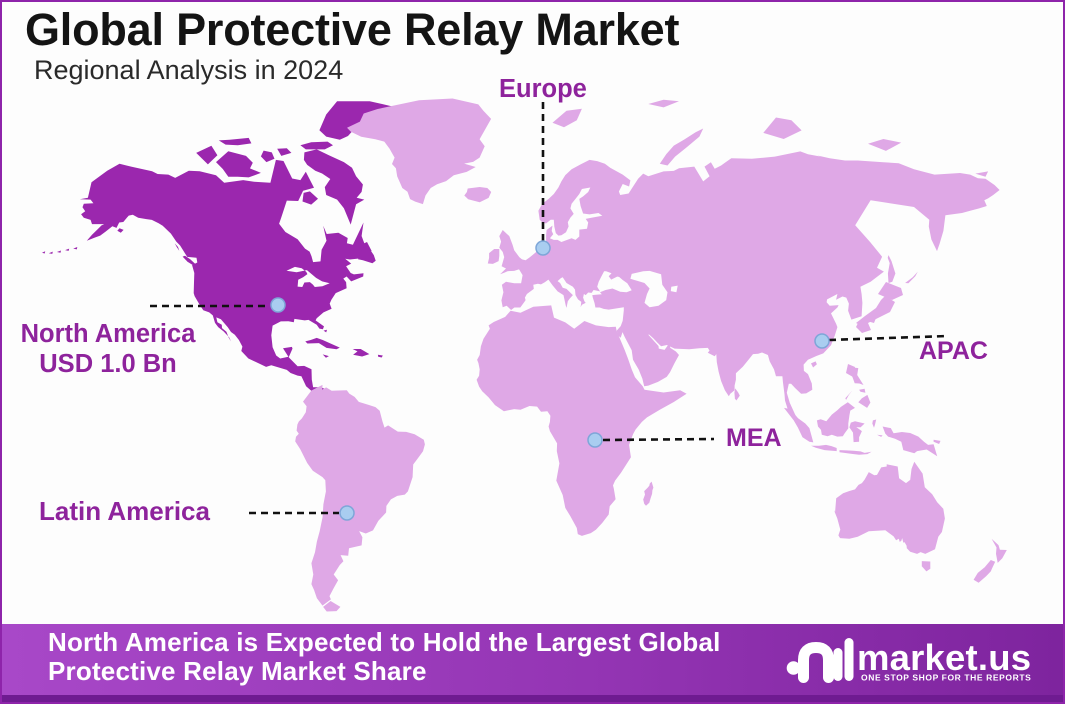 The width and height of the screenshot is (1065, 704). What do you see at coordinates (944, 657) in the screenshot?
I see `svg-text: market.us` at bounding box center [944, 657].